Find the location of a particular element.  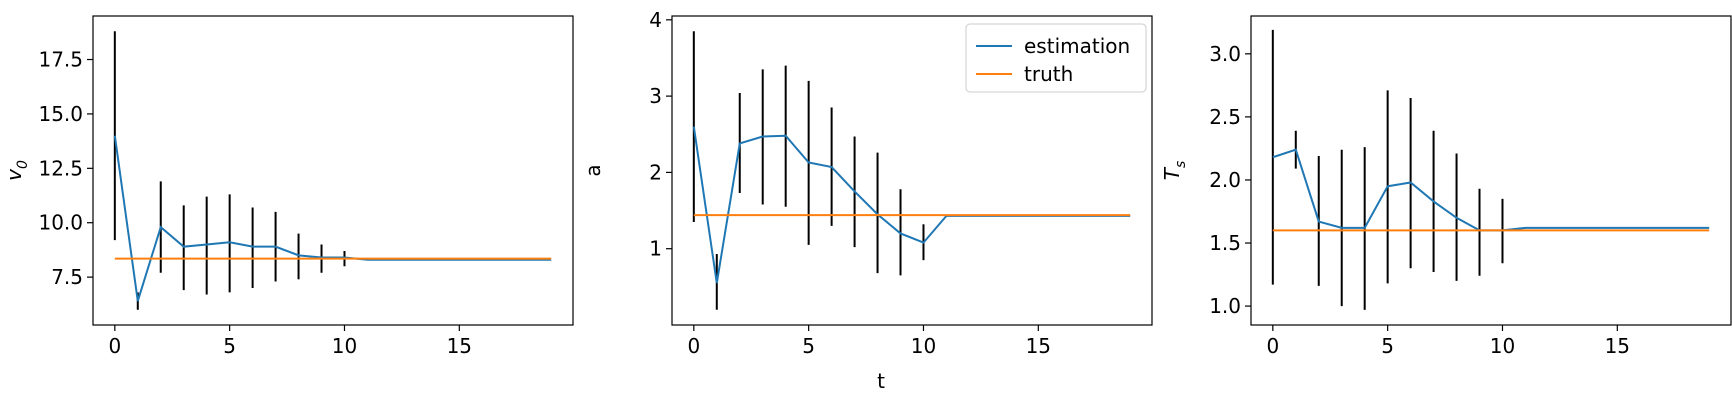

y-tick-label: 7.5 is located at coordinates (67, 277).